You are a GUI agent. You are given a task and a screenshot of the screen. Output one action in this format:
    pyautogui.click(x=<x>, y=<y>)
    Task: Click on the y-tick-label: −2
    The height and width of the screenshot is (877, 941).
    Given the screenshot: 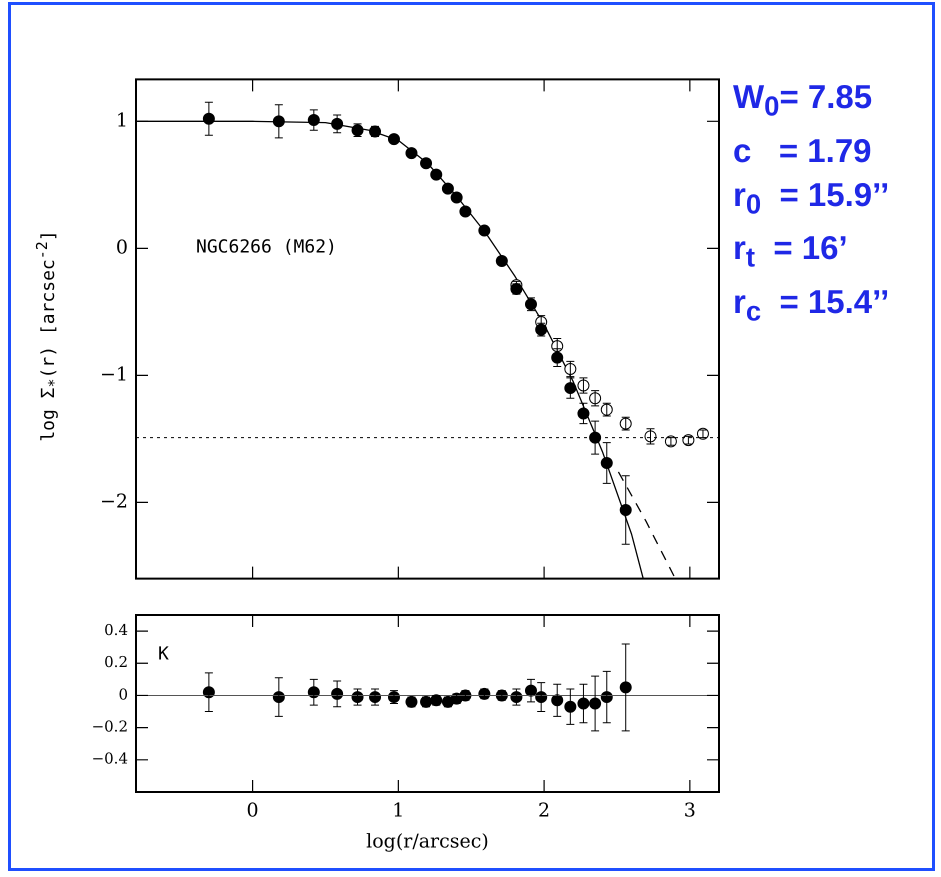 What is the action you would take?
    pyautogui.click(x=114, y=501)
    